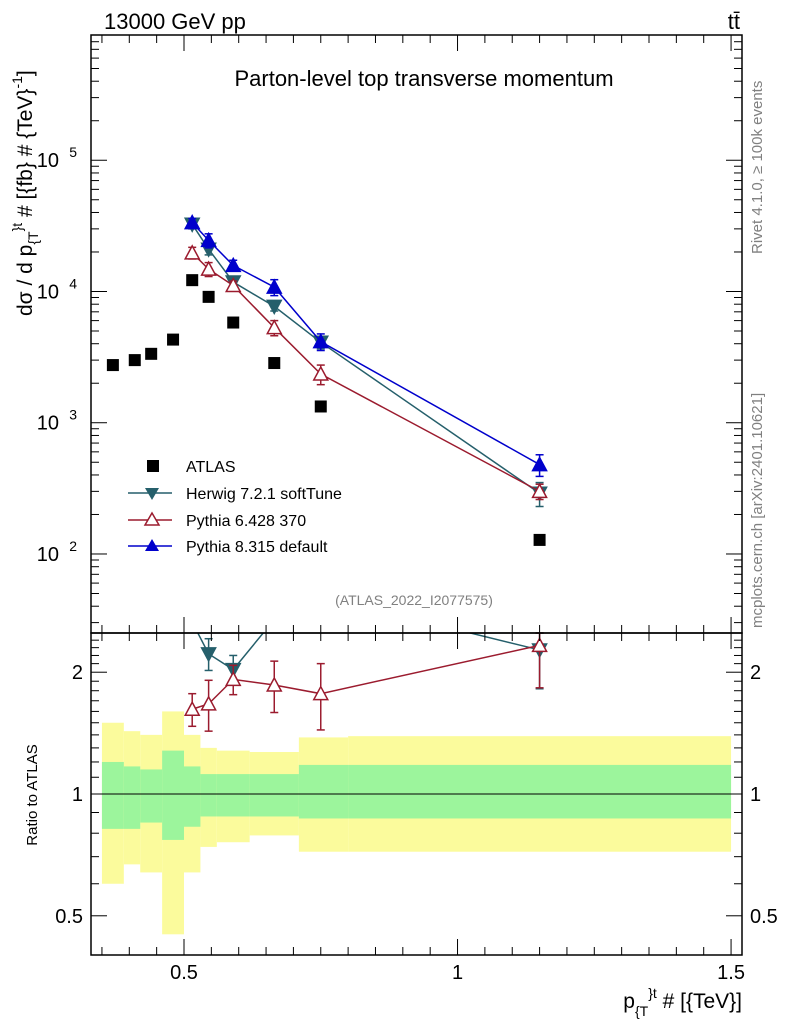  What do you see at coordinates (77, 795) in the screenshot?
I see `ratio-ytick-label-left-1: 1` at bounding box center [77, 795].